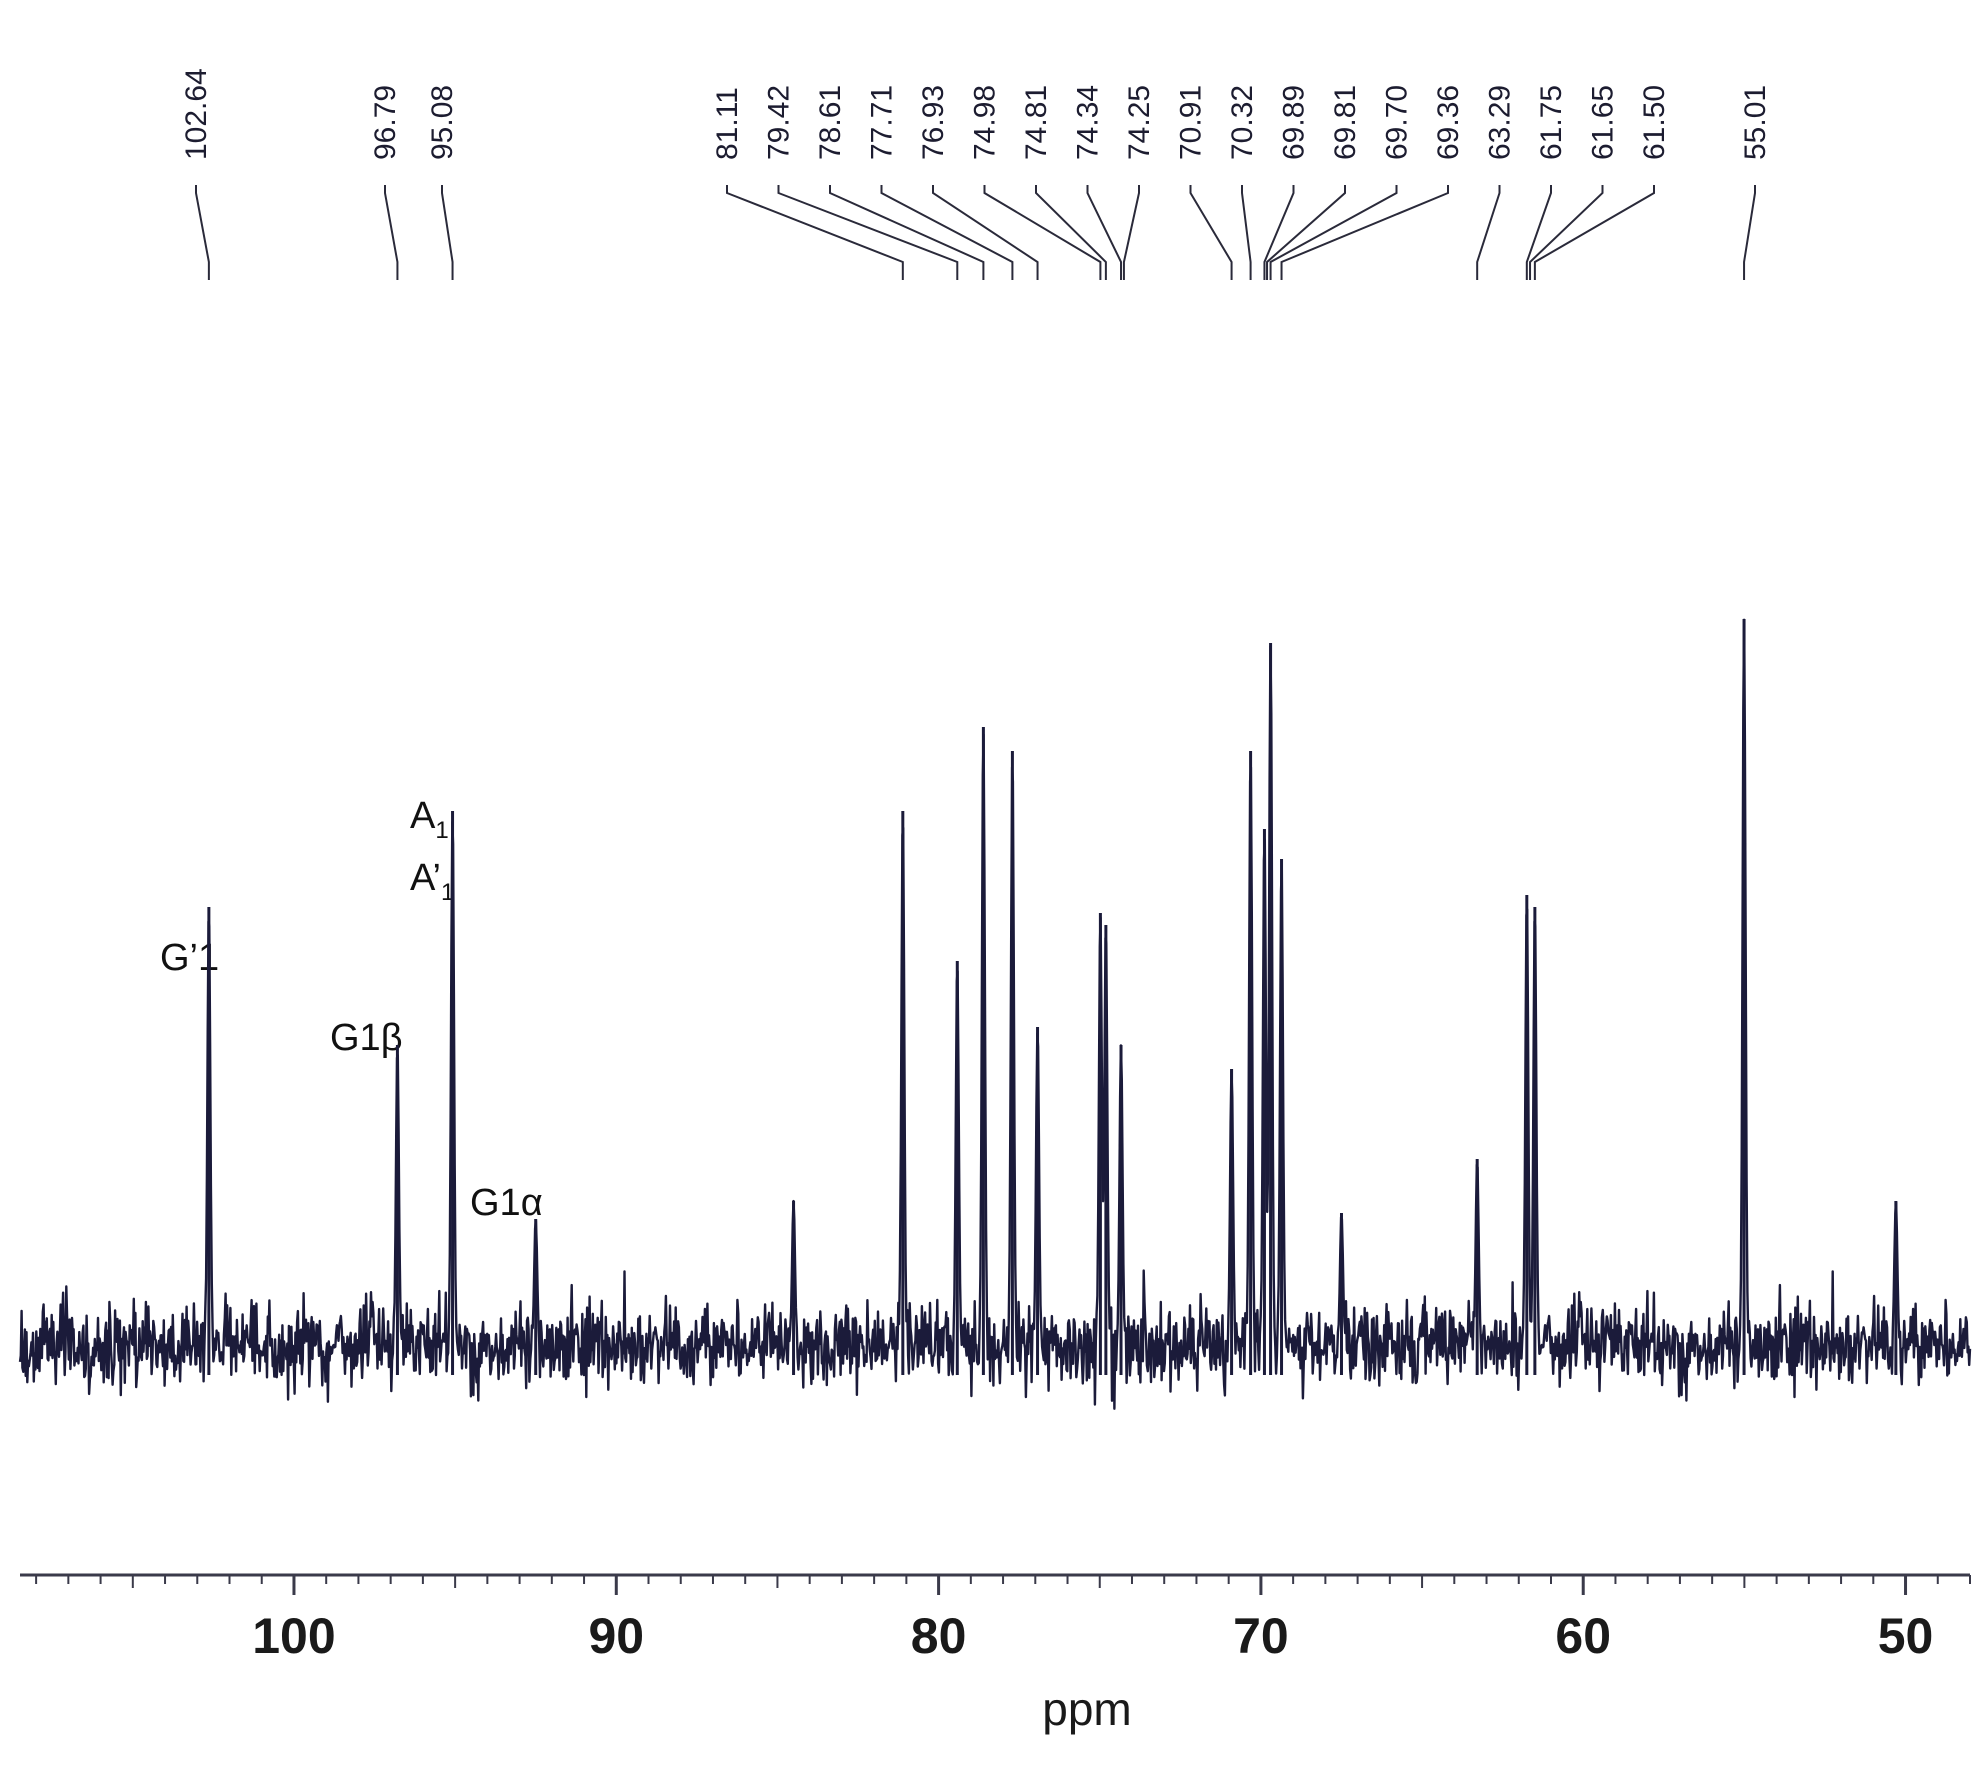  I want to click on peak-label: 74.98, so click(1035, 182).